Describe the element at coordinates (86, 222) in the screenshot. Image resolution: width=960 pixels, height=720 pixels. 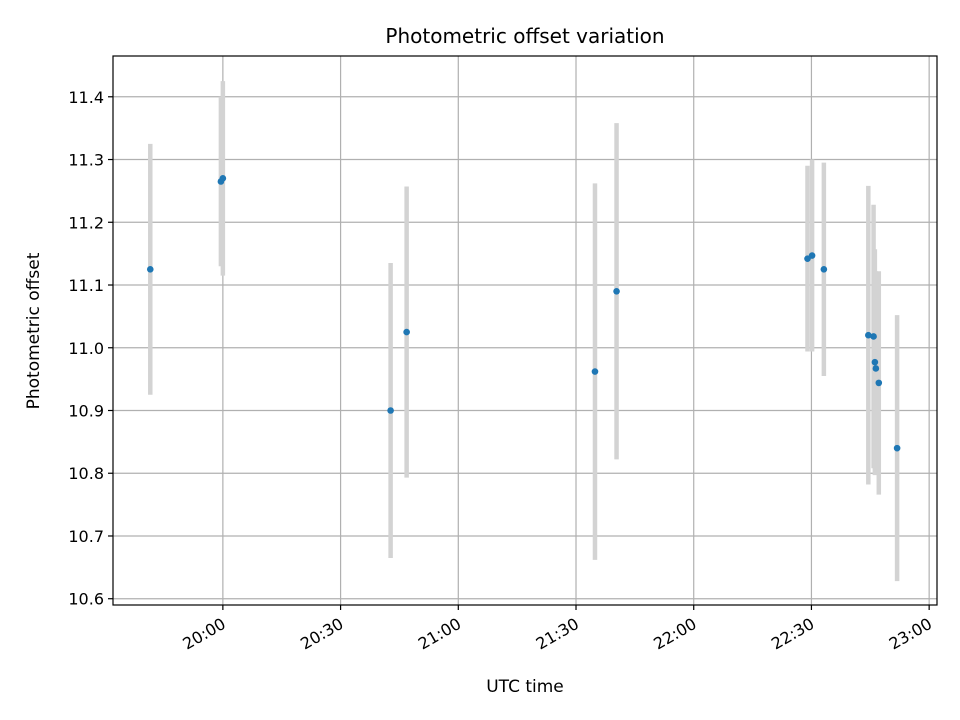
I see `y-tick-label: 11.2` at that location.